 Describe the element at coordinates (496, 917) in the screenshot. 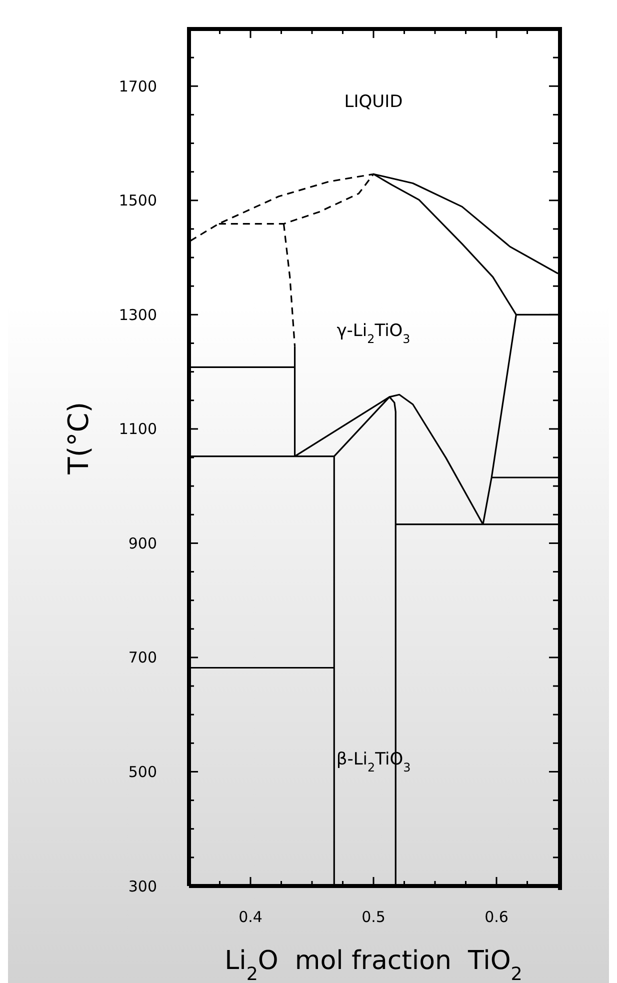

I see `x-tick-label: 0.6` at that location.